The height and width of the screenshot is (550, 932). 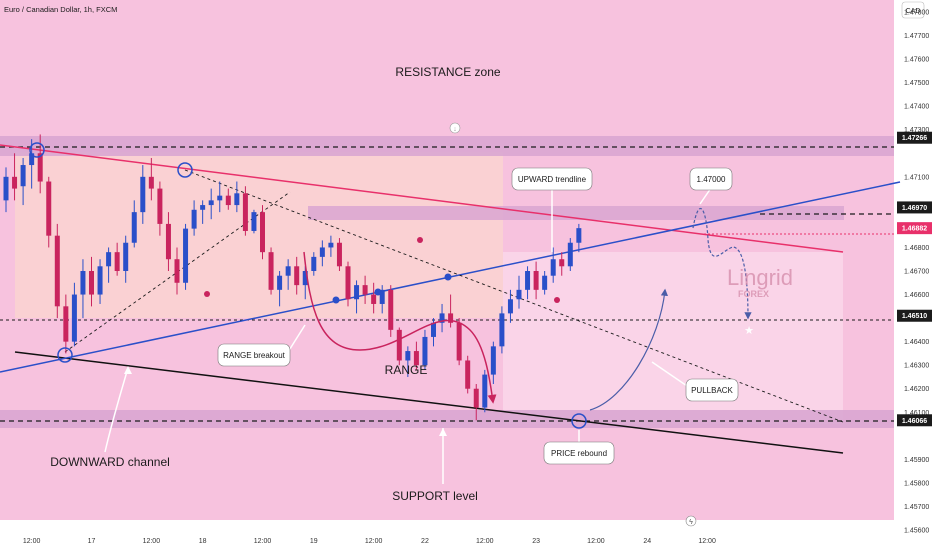 What do you see at coordinates (691, 521) in the screenshot?
I see `event-bolt-icon` at bounding box center [691, 521].